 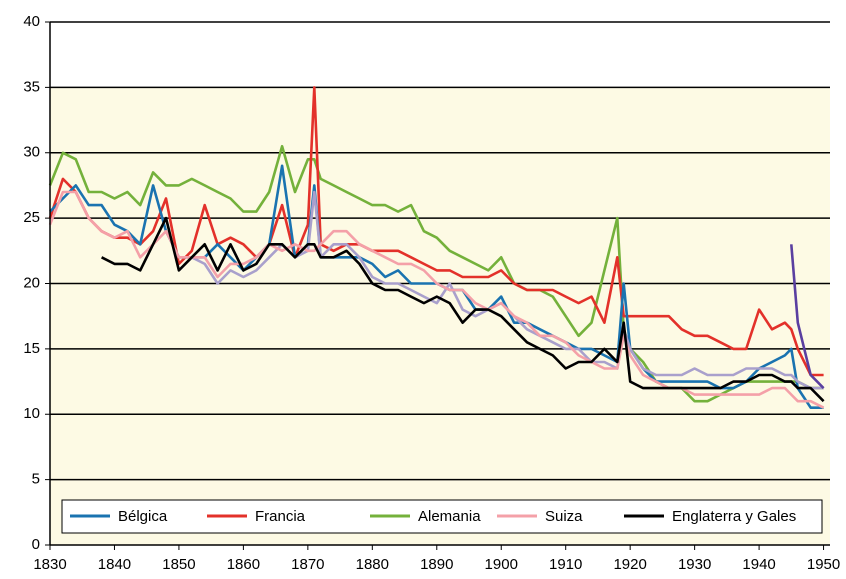 What do you see at coordinates (178, 564) in the screenshot?
I see `x-tick-label: 1850` at bounding box center [178, 564].